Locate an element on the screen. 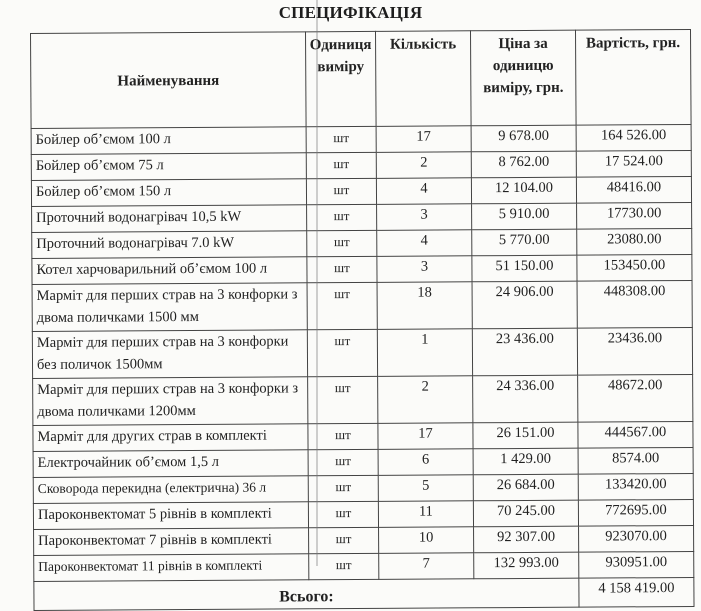 The height and width of the screenshot is (611, 701). grand-total: 4 158 419.00 is located at coordinates (636, 592).